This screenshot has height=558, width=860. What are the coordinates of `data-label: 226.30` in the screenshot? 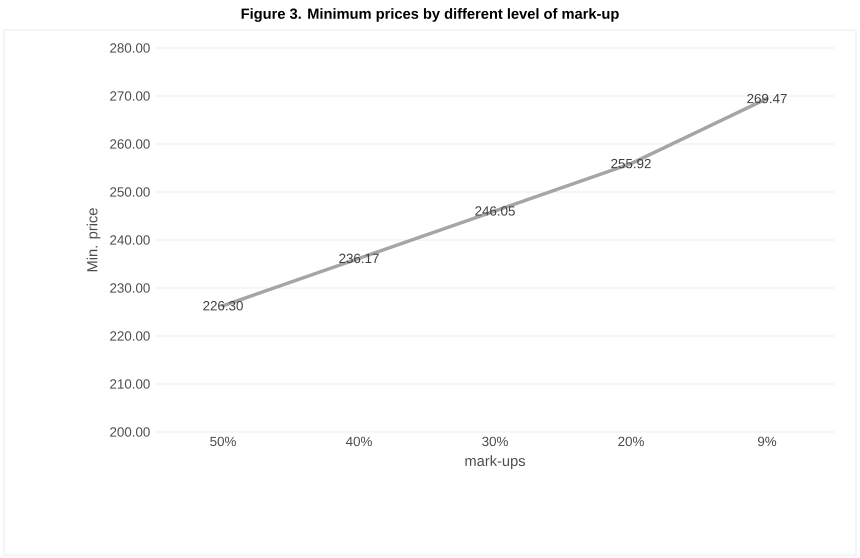 It's located at (223, 305).